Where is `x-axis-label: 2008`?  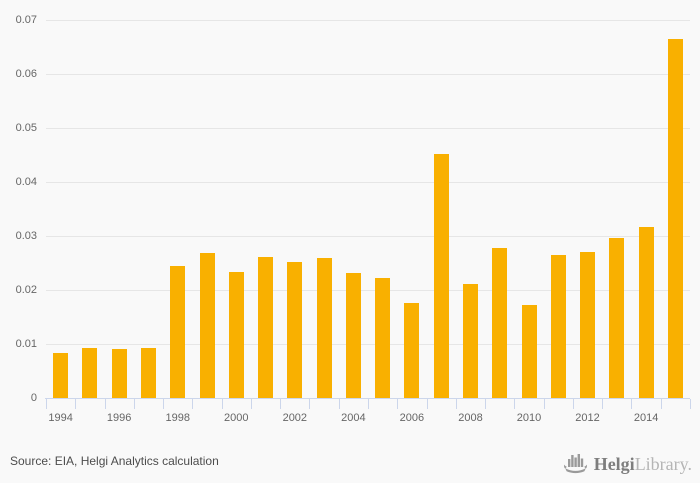 x-axis-label: 2008 is located at coordinates (470, 418).